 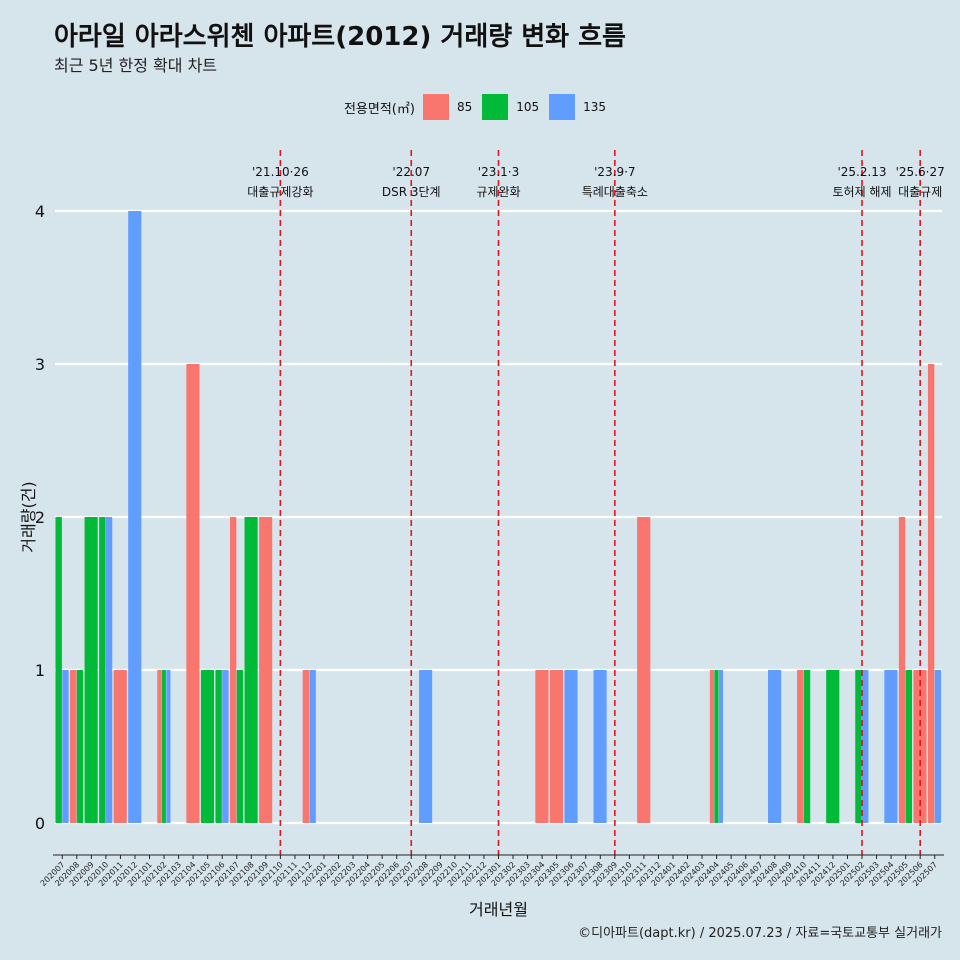 What do you see at coordinates (136, 65) in the screenshot?
I see `chart-subtitle: 최근 5년 한정 확대 차트` at bounding box center [136, 65].